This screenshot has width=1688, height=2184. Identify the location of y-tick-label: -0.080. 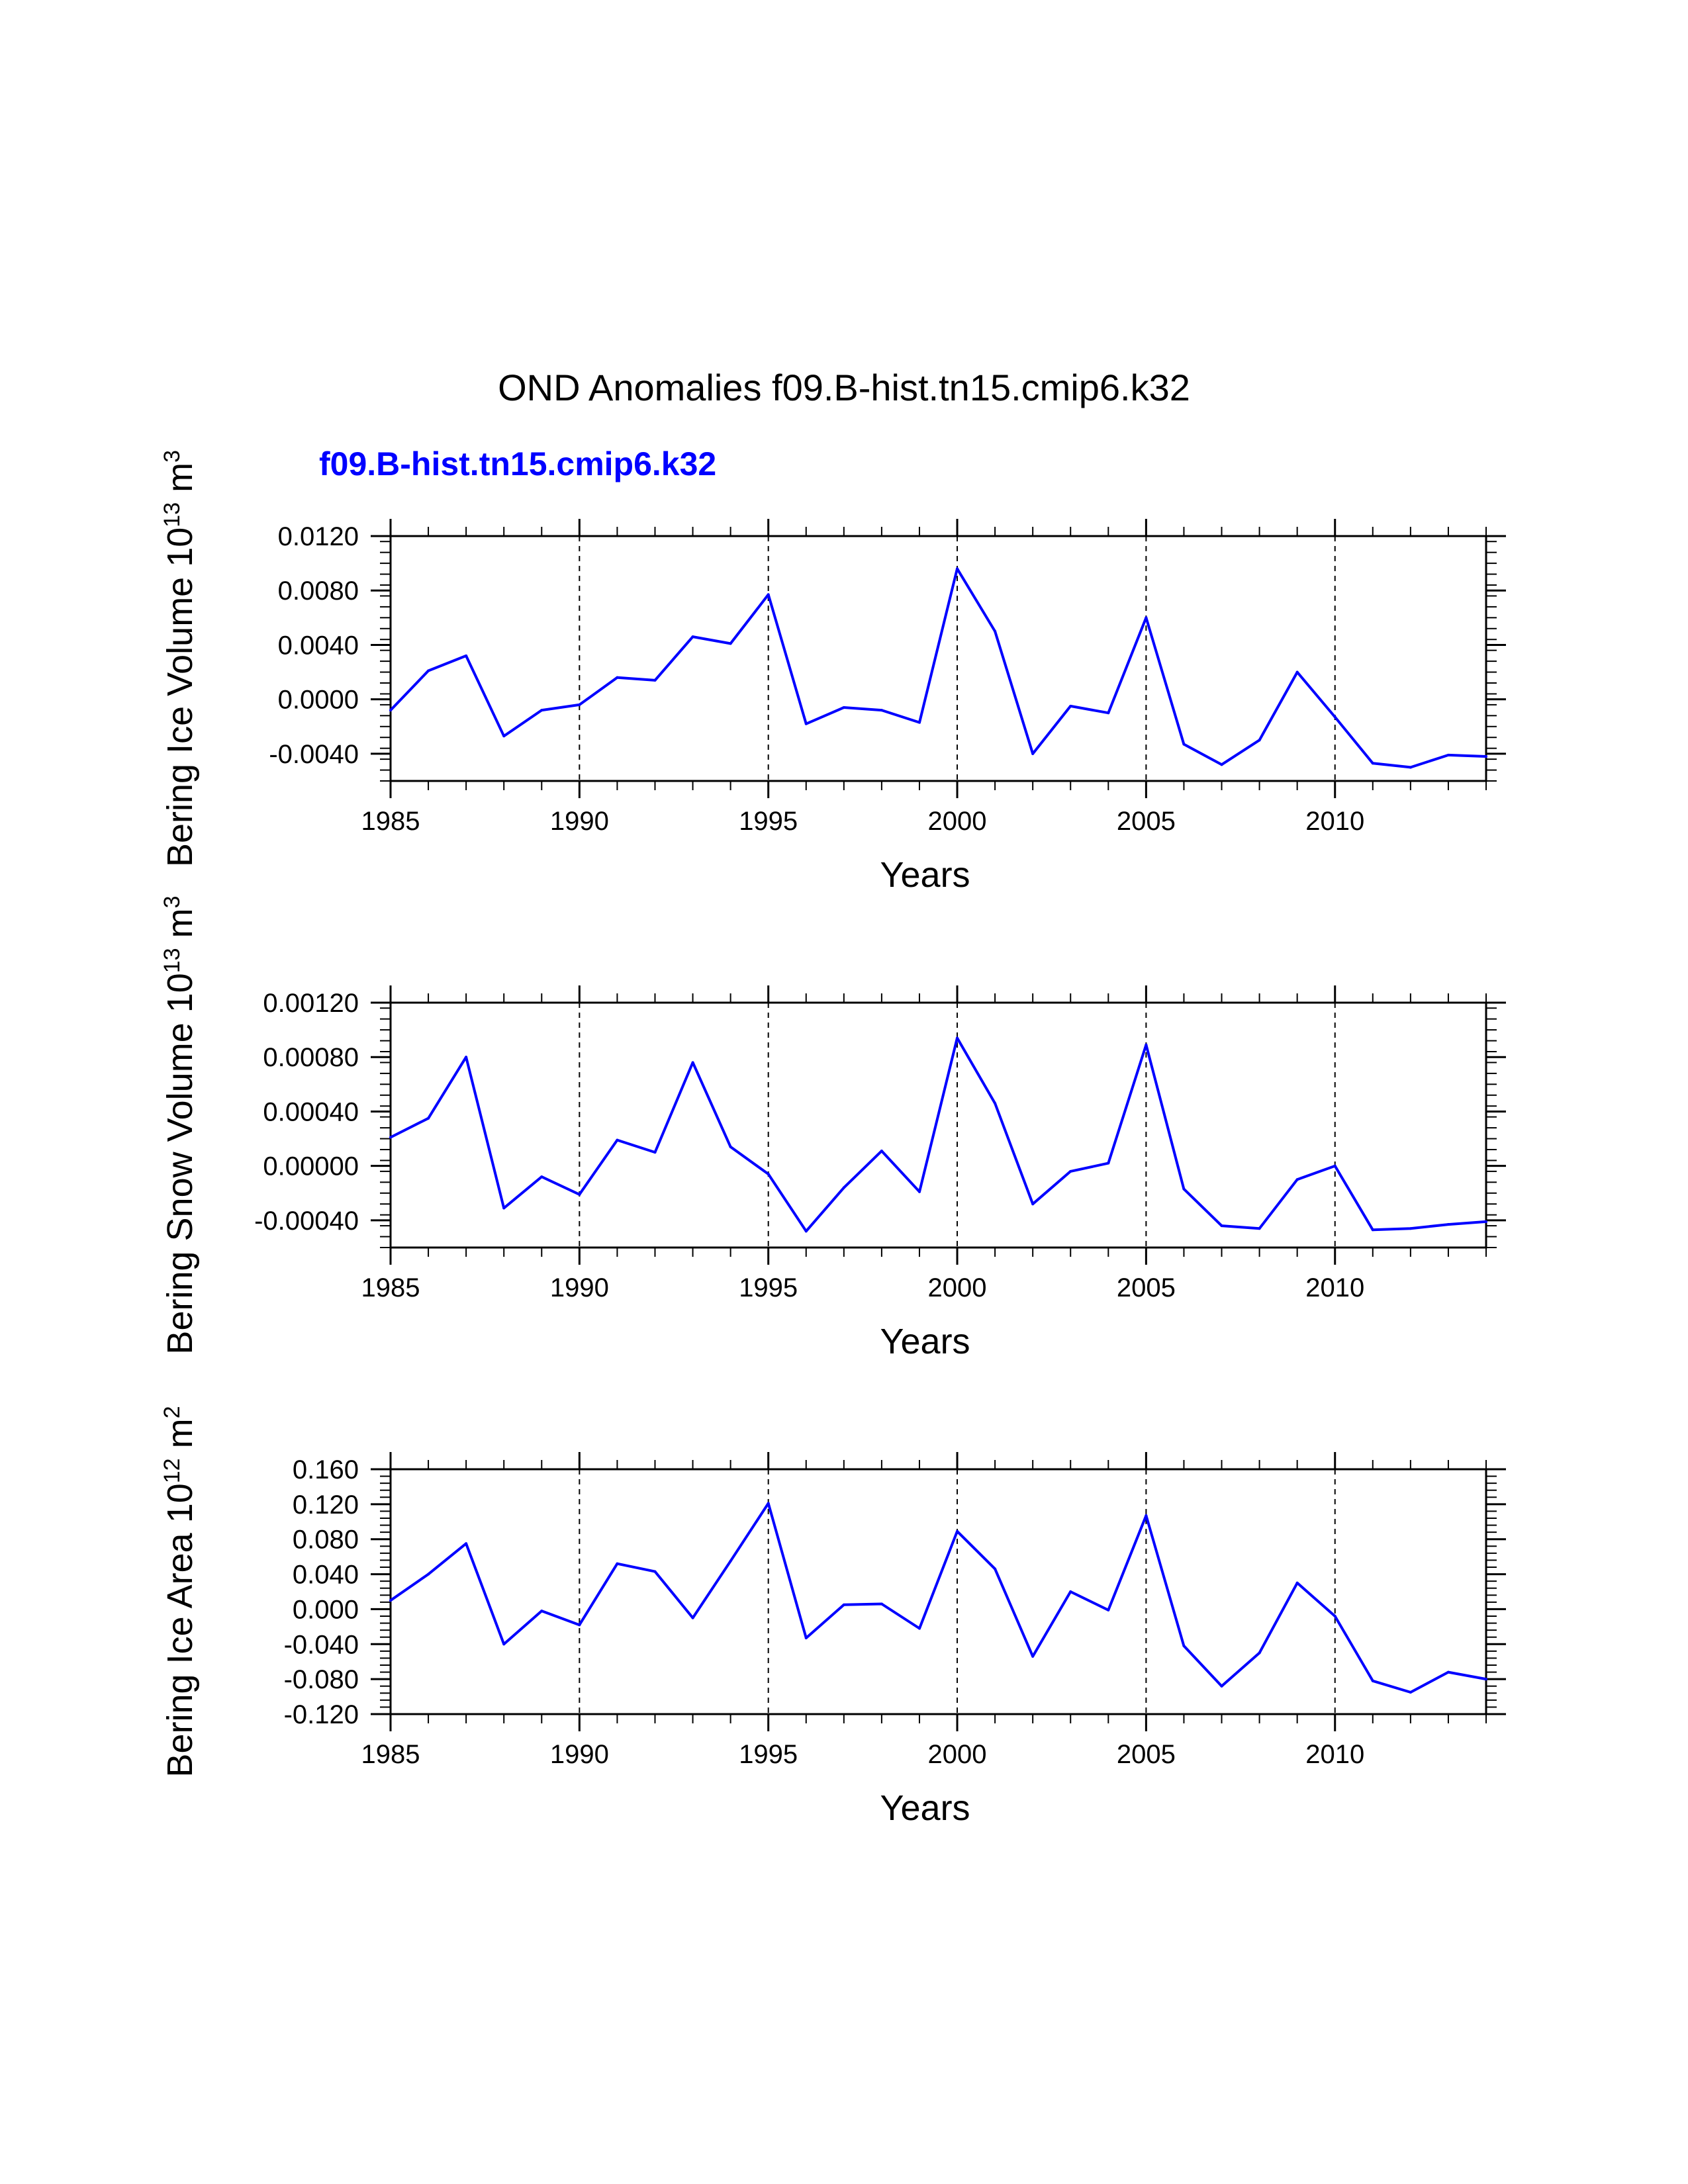
(321, 1679).